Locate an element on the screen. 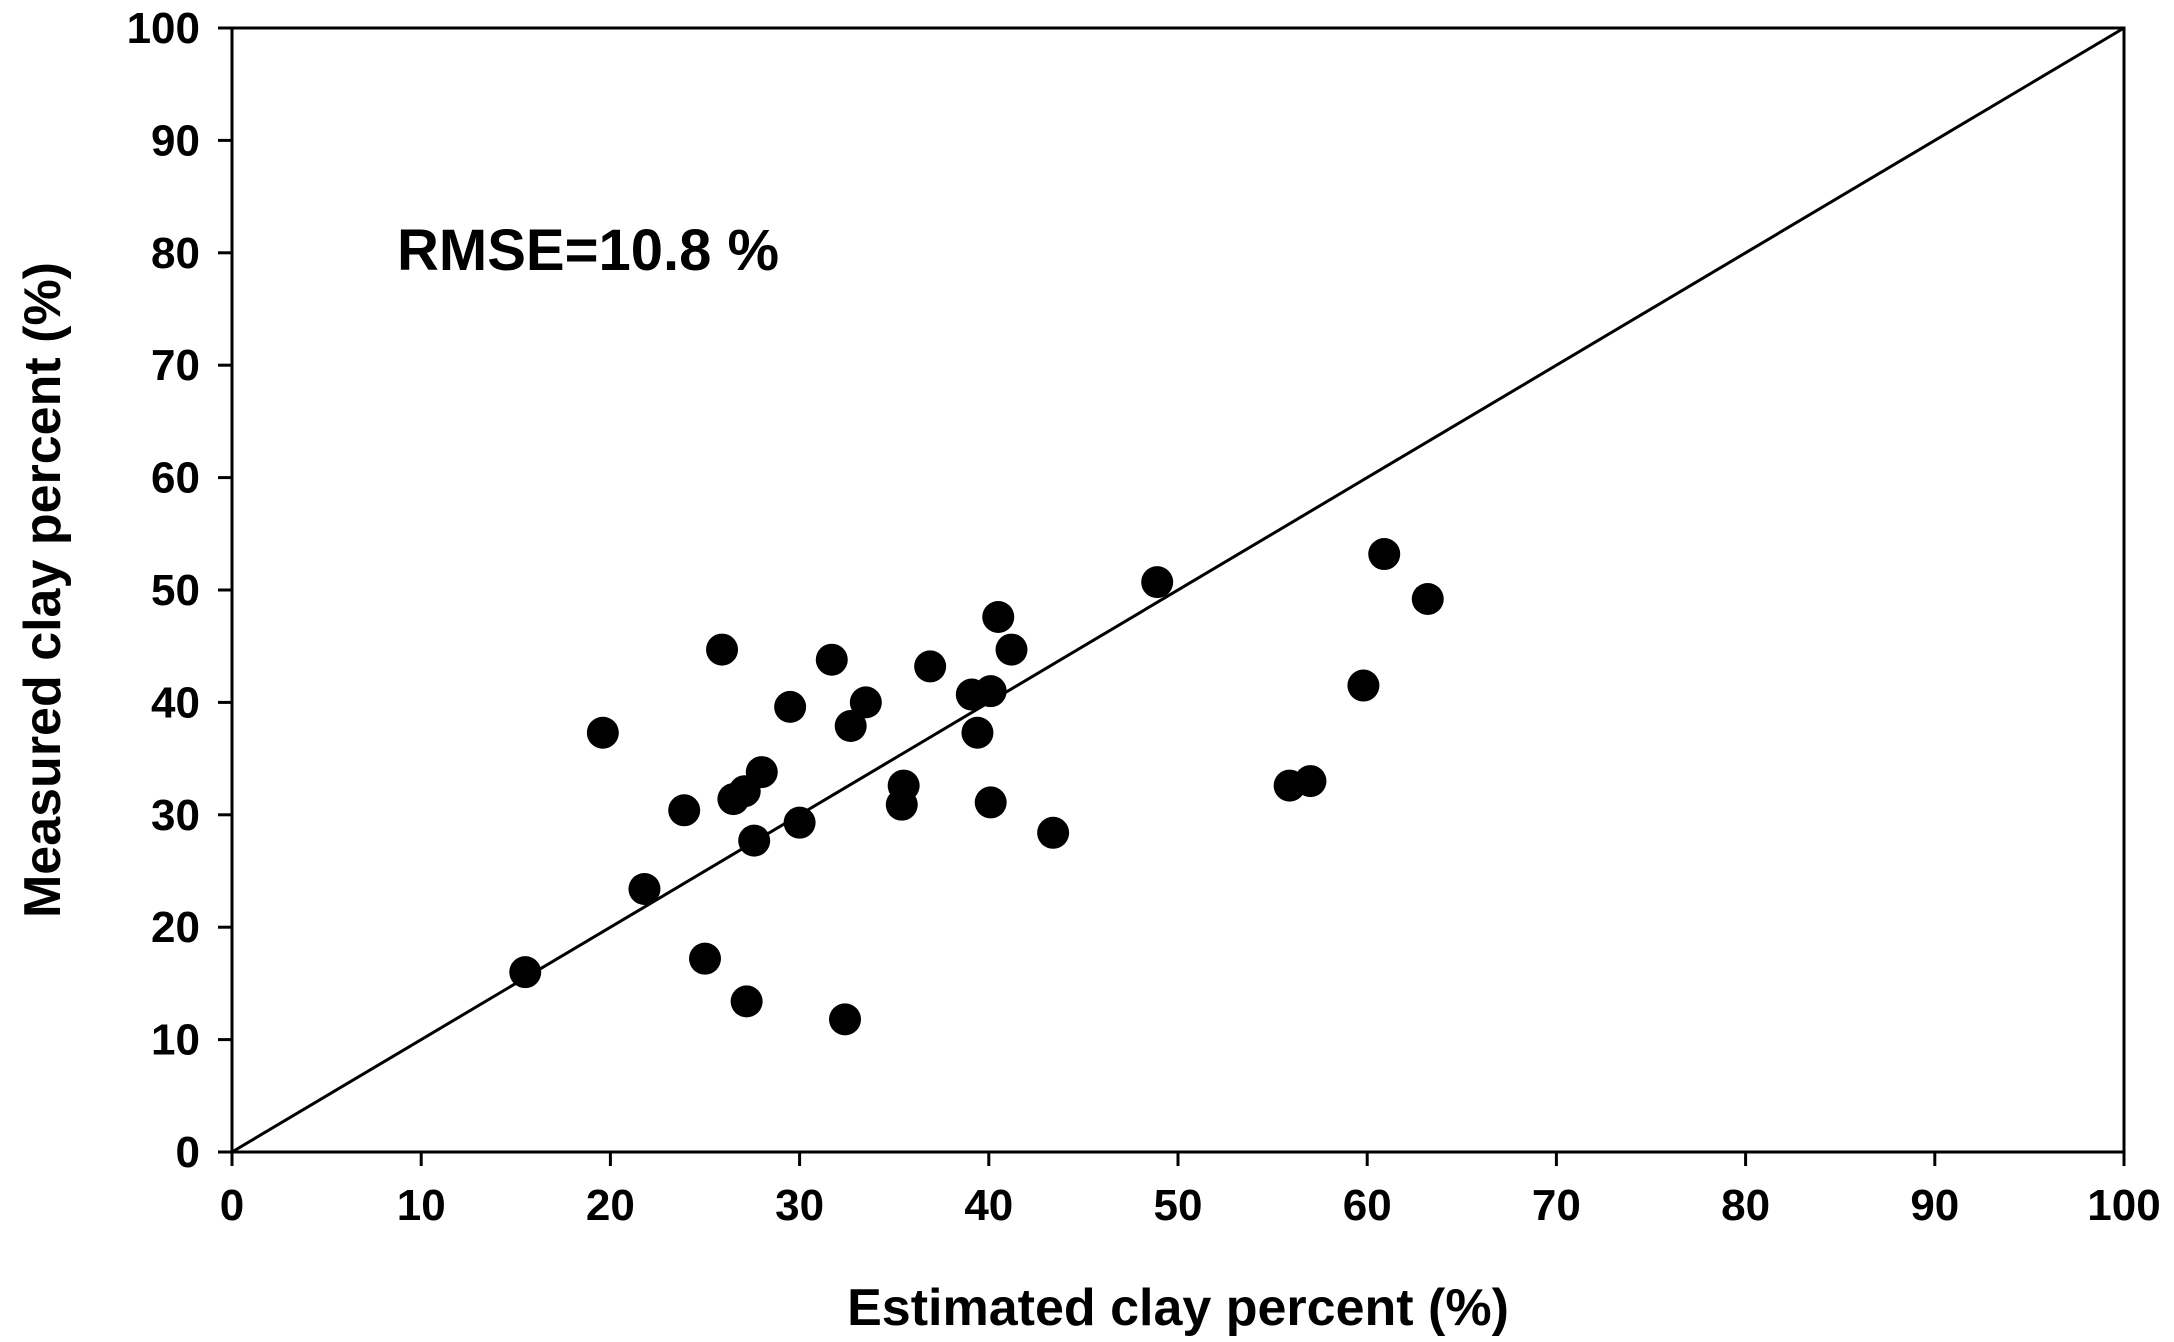  x-tick-label: 10 is located at coordinates (421, 1205).